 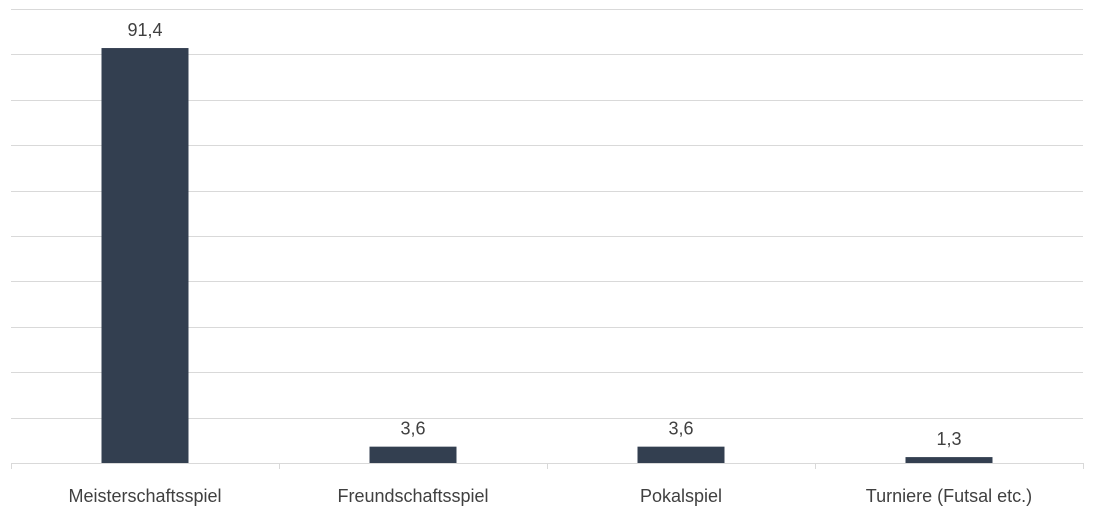 What do you see at coordinates (144, 30) in the screenshot?
I see `data-label: 91,4` at bounding box center [144, 30].